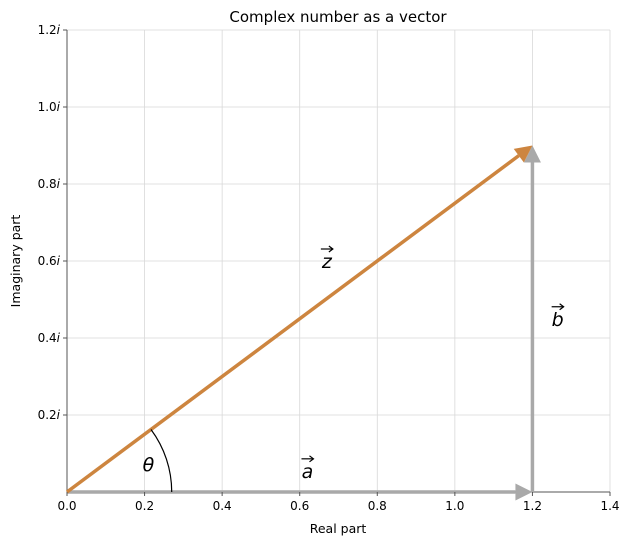 This screenshot has width=630, height=545. Describe the element at coordinates (524, 492) in the screenshot. I see `vector-a-arrowhead` at that location.